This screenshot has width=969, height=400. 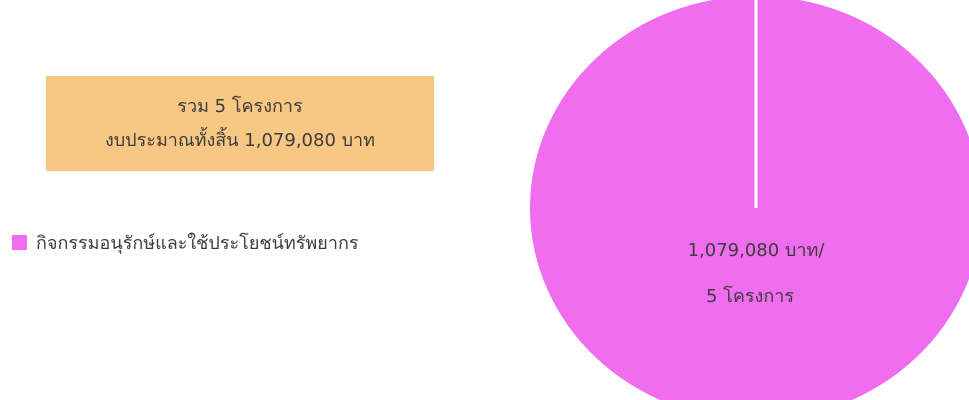 What do you see at coordinates (750, 296) in the screenshot?
I see `pie-data-label-line-2: 5 โครงการ` at bounding box center [750, 296].